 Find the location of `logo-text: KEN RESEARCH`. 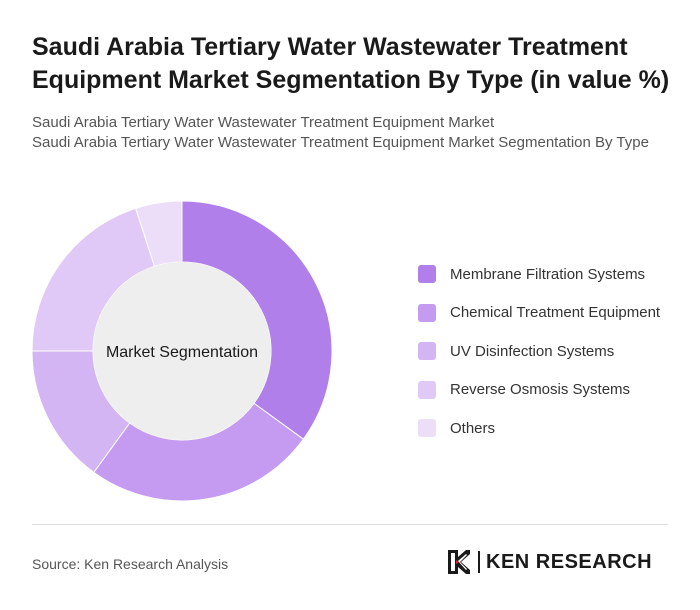

logo-text: KEN RESEARCH is located at coordinates (569, 561).